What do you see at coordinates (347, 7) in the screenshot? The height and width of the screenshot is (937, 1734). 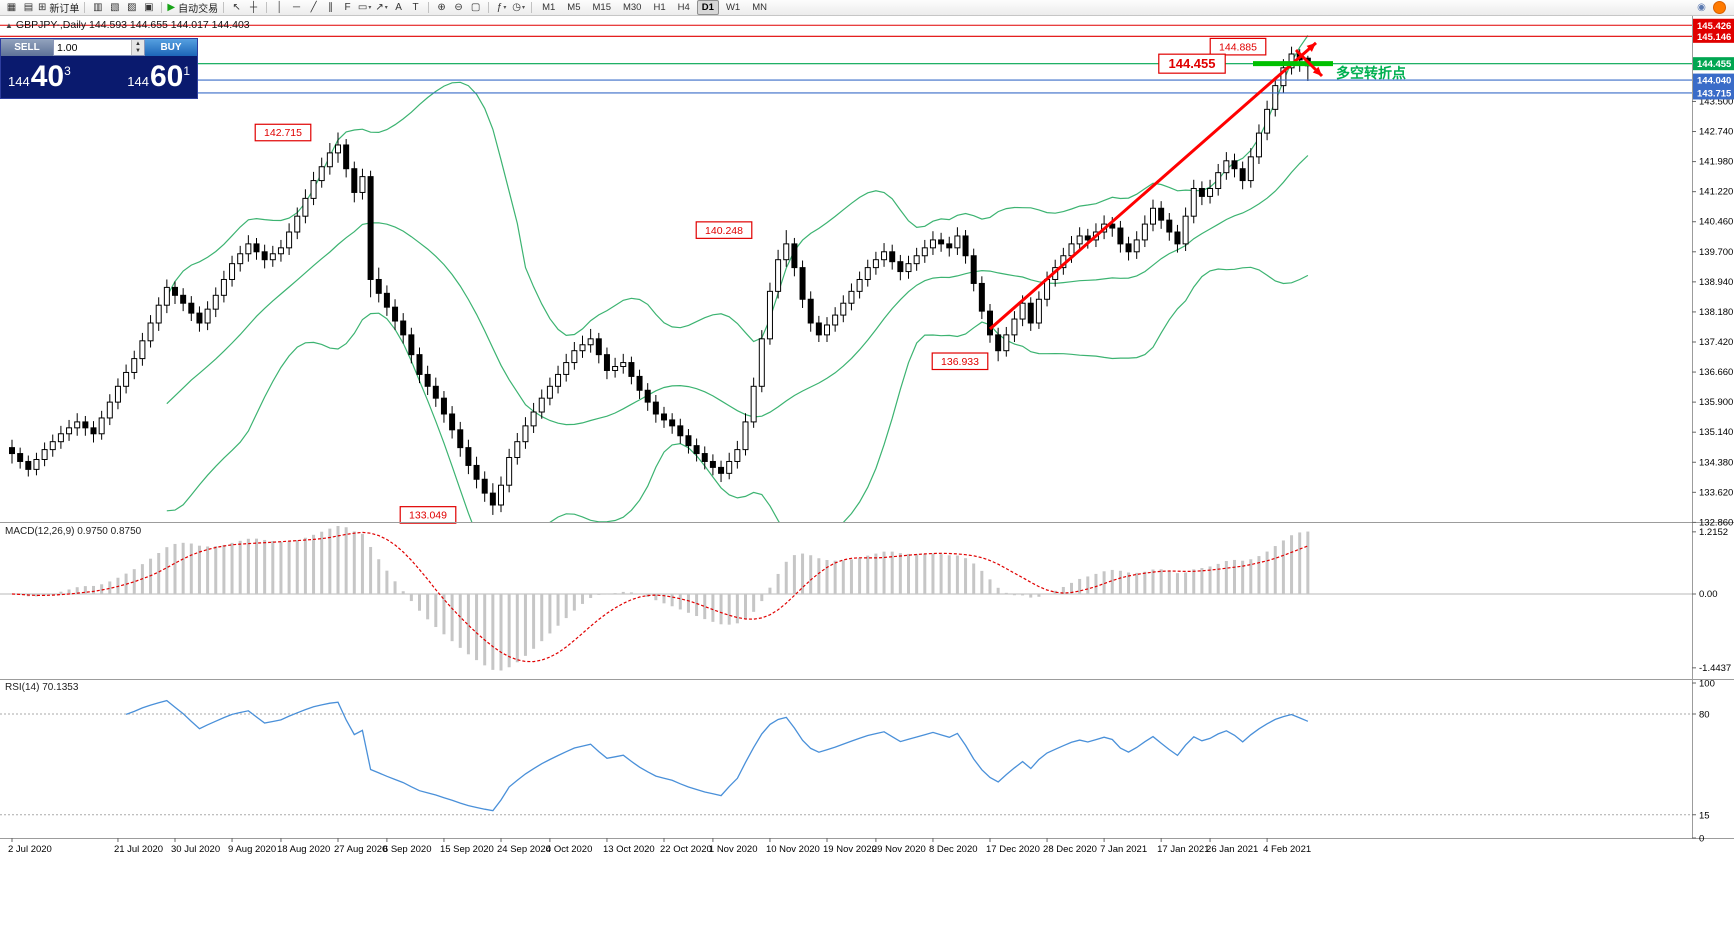 I see `fibonacci-icon: F` at bounding box center [347, 7].